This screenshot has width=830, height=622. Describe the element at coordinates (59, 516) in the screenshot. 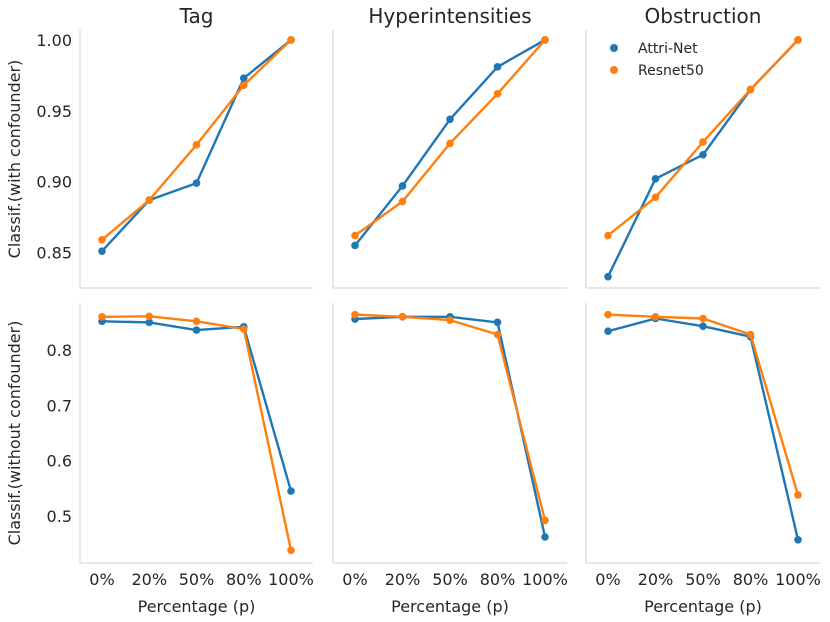

I see `row-1-ytick-label: 0.5` at that location.